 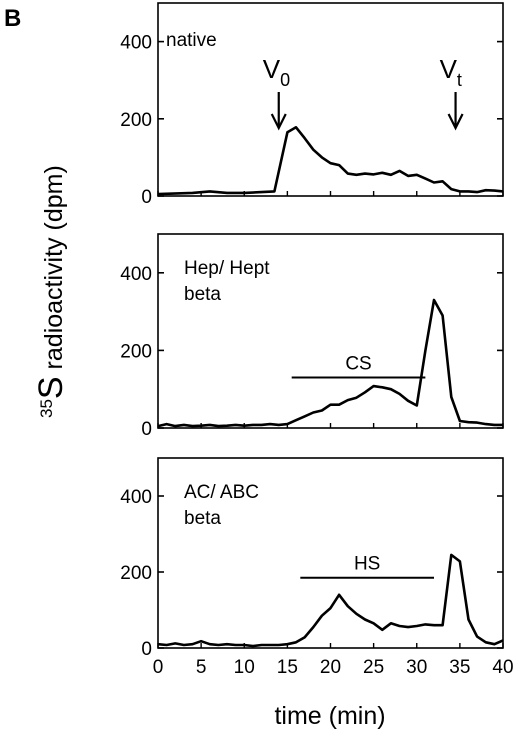 What do you see at coordinates (227, 268) in the screenshot?
I see `panel-label-line: Hep/ Hept` at bounding box center [227, 268].